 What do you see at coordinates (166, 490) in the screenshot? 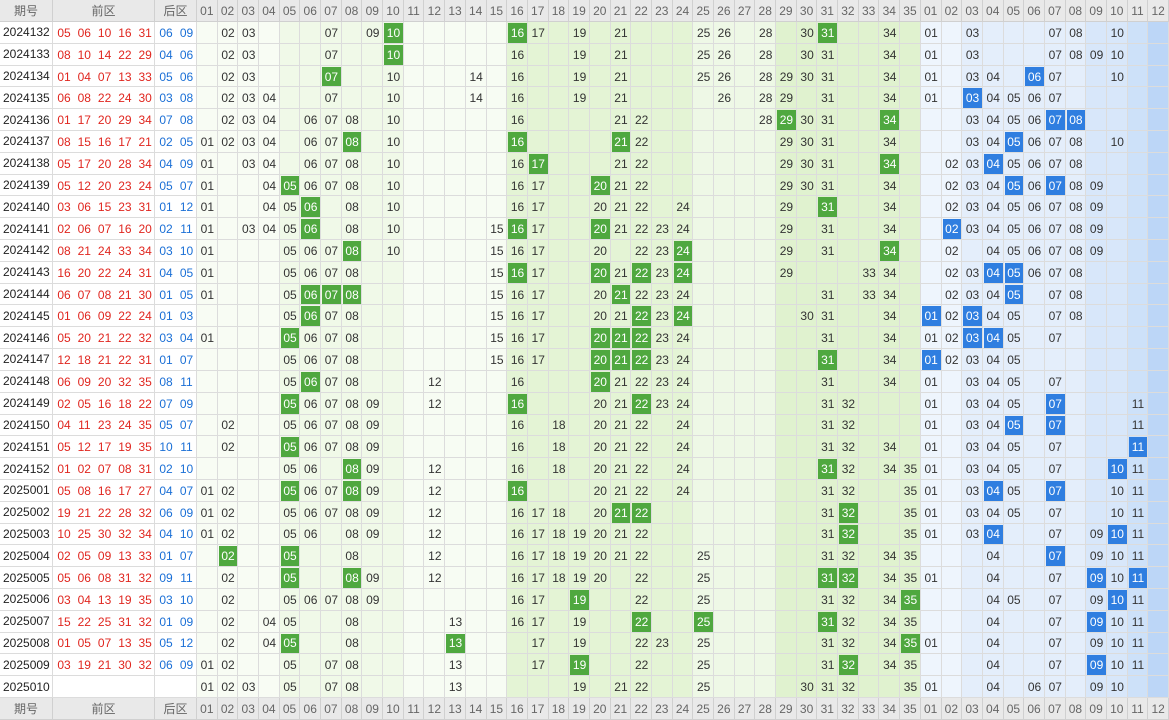
I see `back-number: 04` at bounding box center [166, 490].